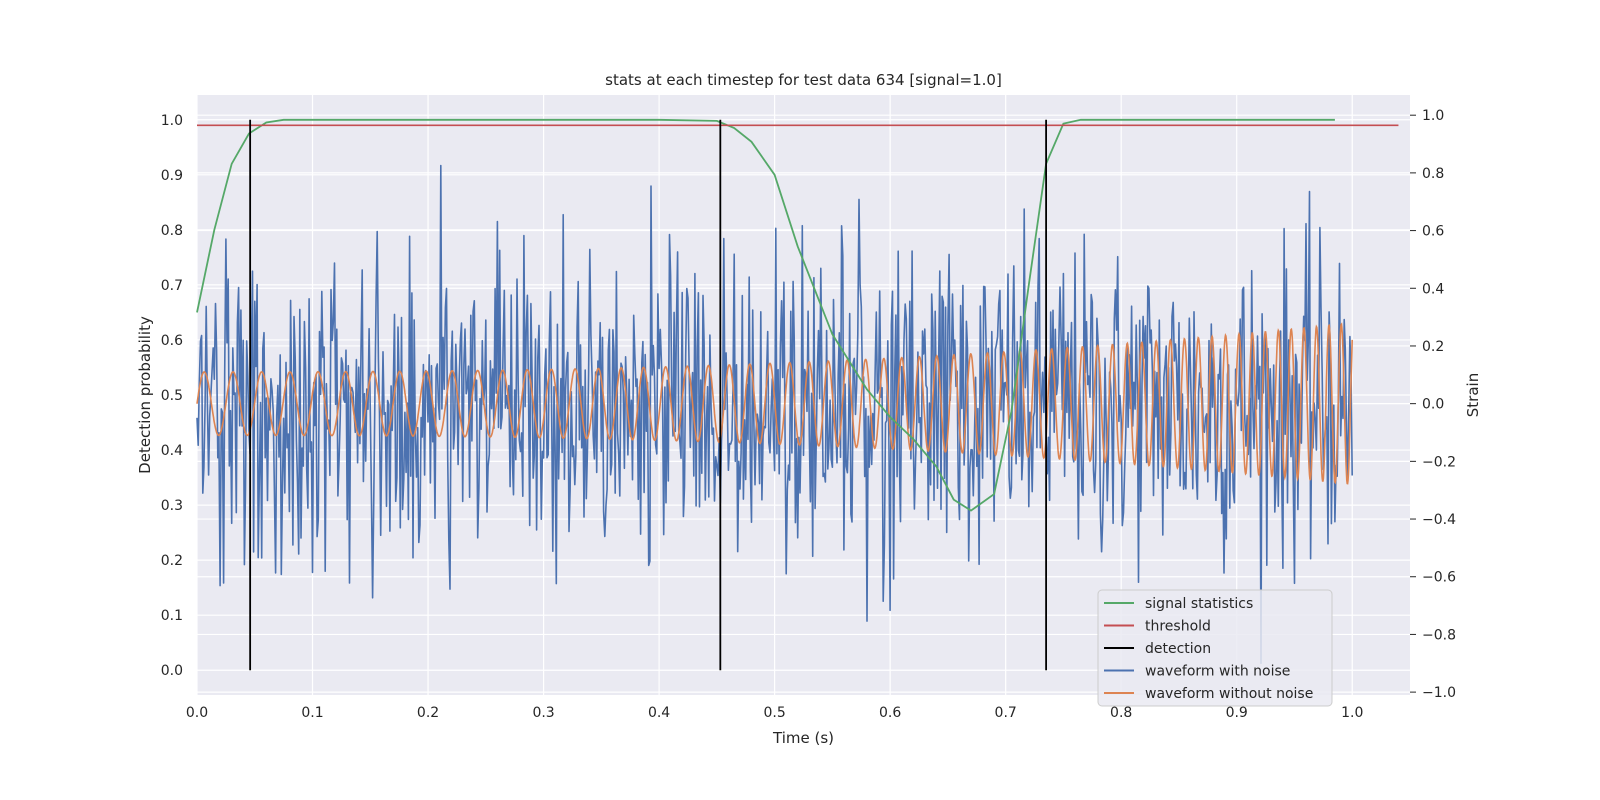 The image size is (1600, 800). Describe the element at coordinates (543, 713) in the screenshot. I see `x-tick-label-3: 0.3` at that location.